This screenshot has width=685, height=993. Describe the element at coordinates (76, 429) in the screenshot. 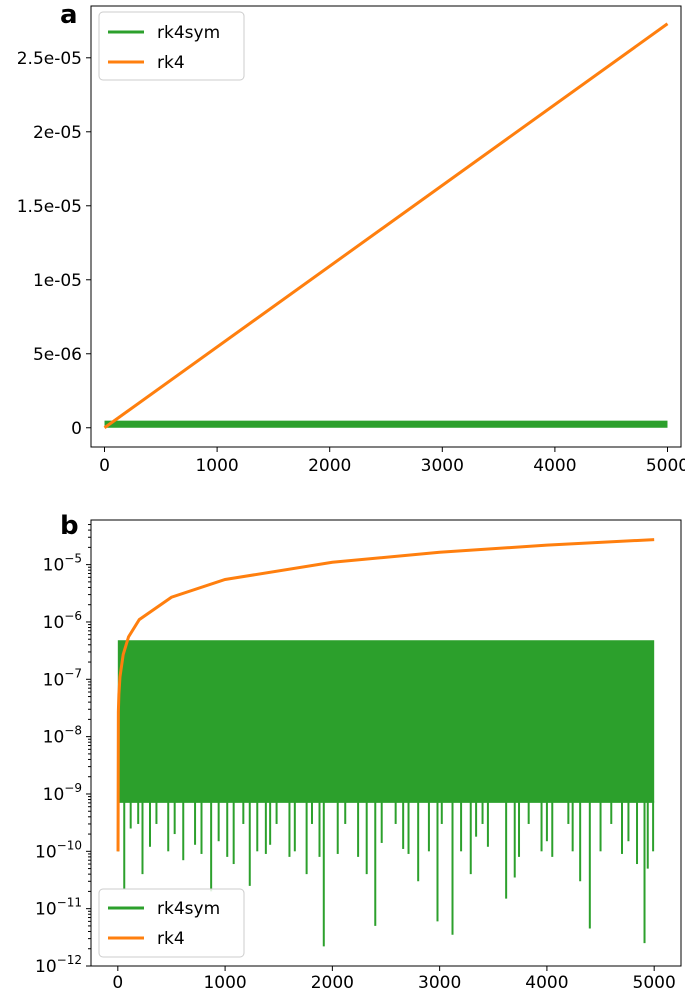

I see `y-tick-label: 0` at that location.